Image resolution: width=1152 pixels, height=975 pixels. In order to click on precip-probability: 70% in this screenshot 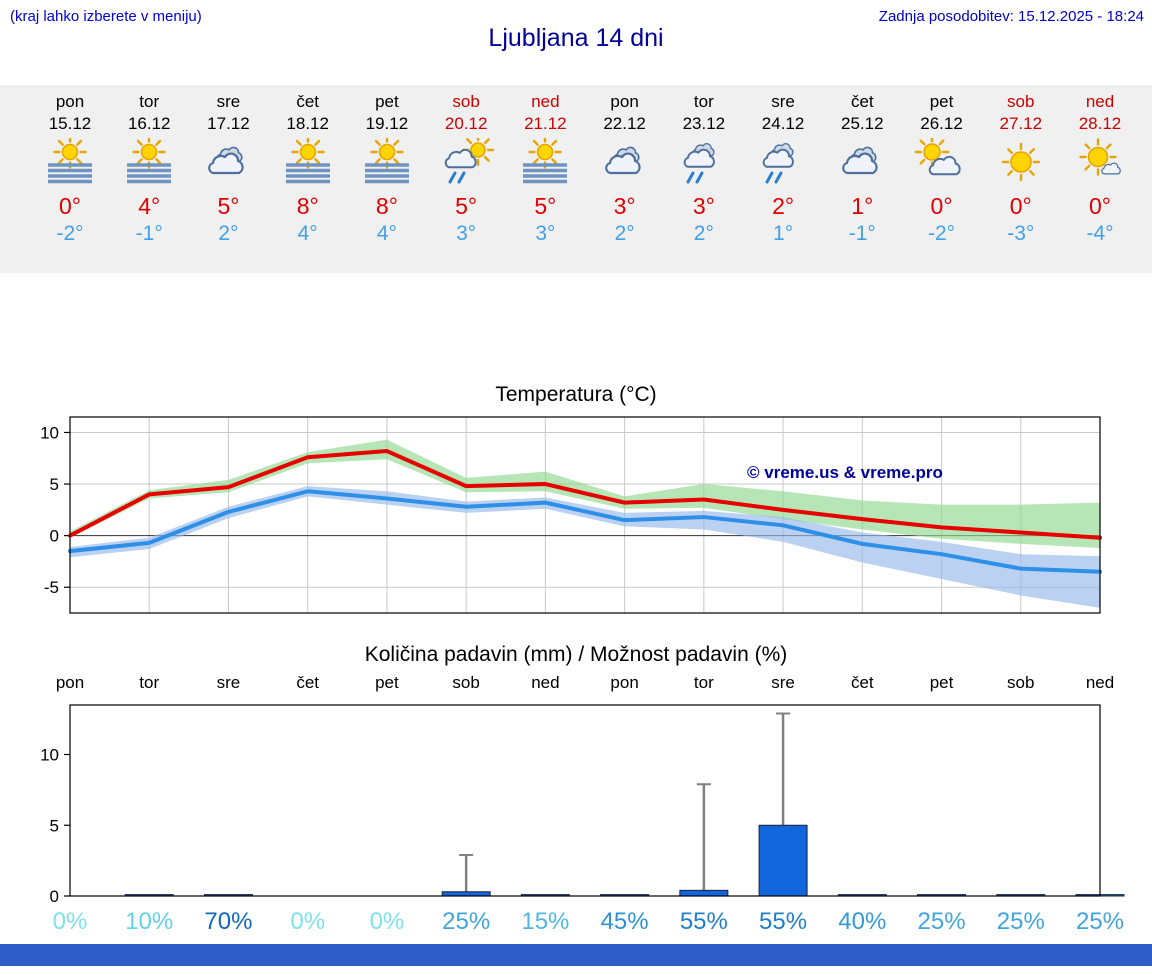, I will do `click(228, 921)`.